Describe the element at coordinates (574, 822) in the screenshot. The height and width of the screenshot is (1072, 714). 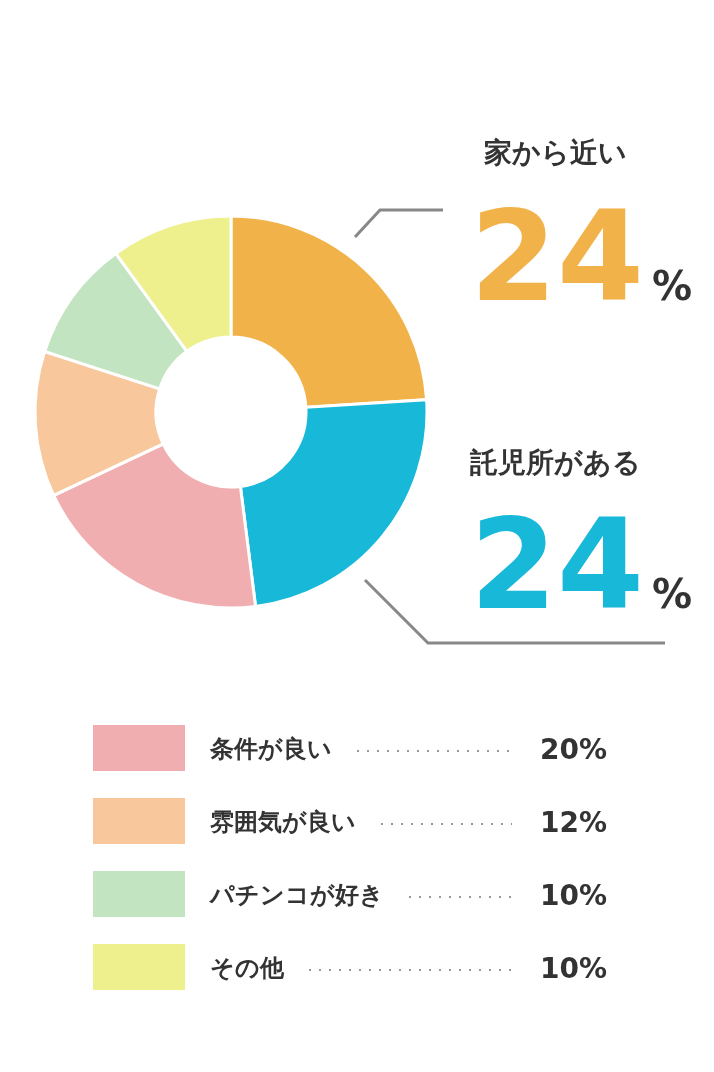
I see `data-label: 12%` at that location.